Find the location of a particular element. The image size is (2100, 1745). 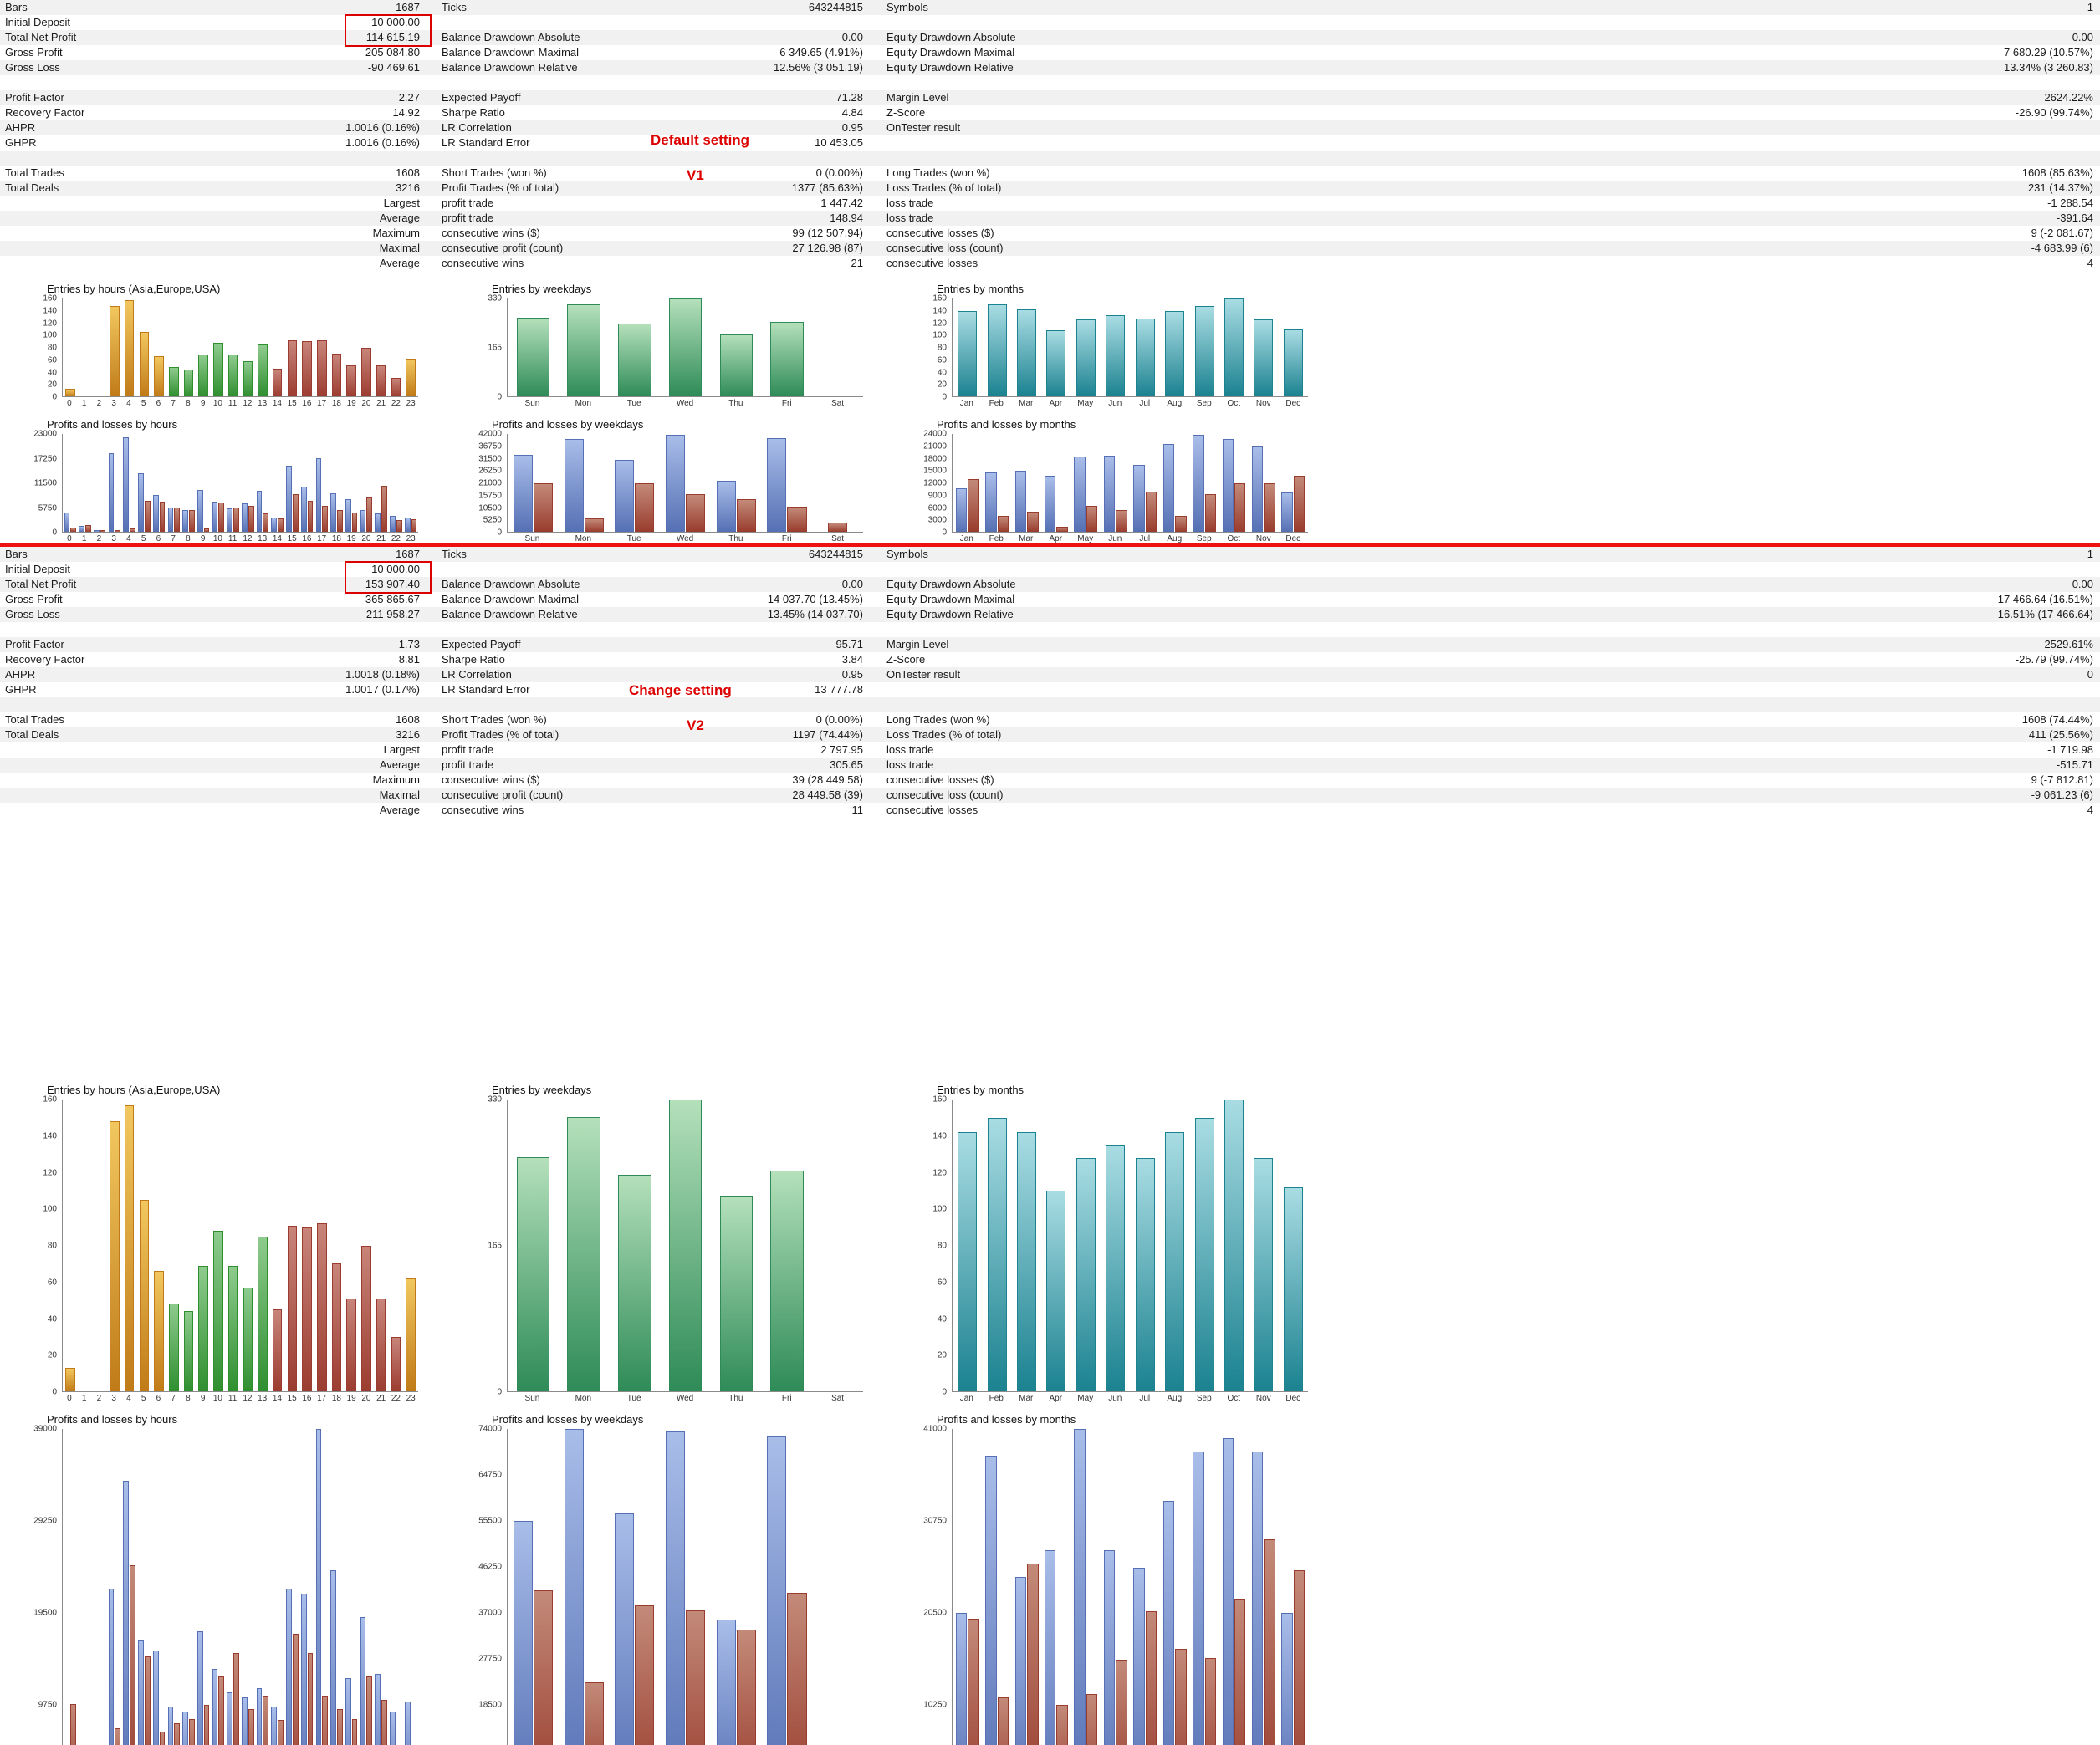

y-tick-label: 80 is located at coordinates (942, 1246).